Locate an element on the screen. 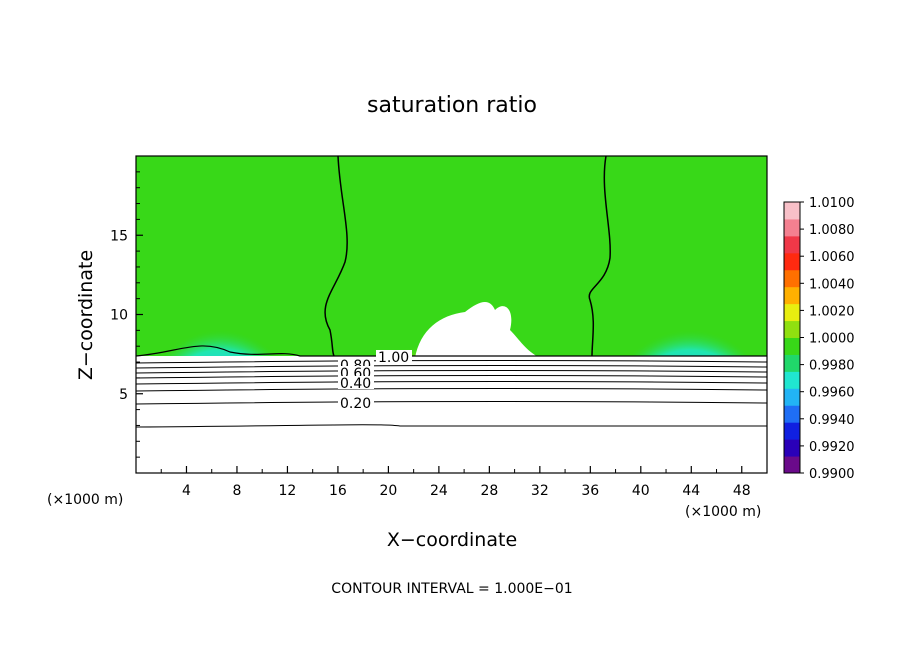 Image resolution: width=904 pixels, height=654 pixels. x-axis-title: X−coordinate is located at coordinates (452, 540).